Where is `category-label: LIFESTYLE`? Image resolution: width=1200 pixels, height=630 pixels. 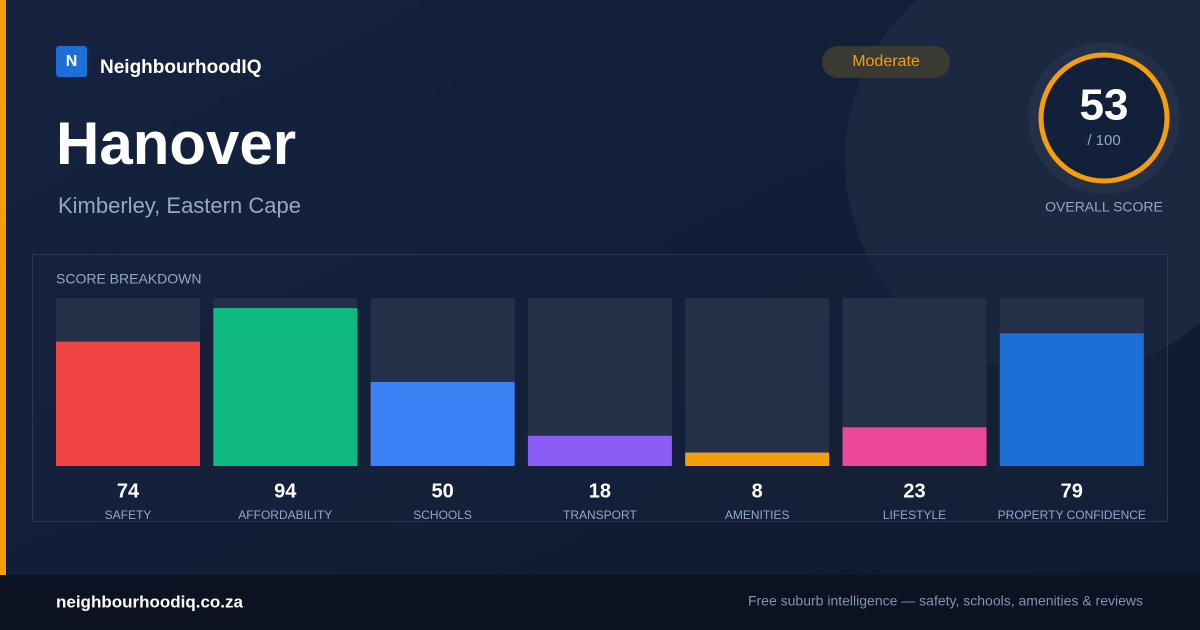 category-label: LIFESTYLE is located at coordinates (914, 515).